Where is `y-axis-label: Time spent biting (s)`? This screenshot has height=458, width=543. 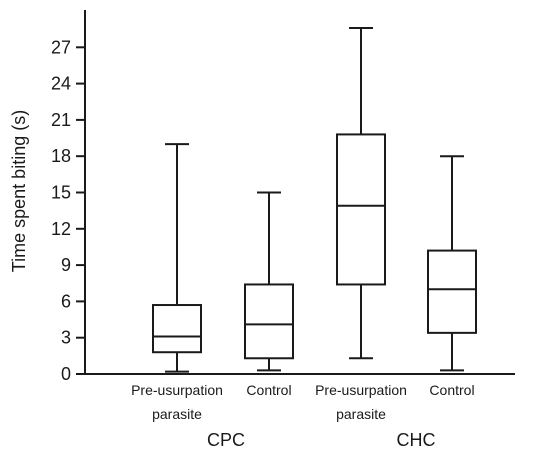 y-axis-label: Time spent biting (s) is located at coordinates (19, 191).